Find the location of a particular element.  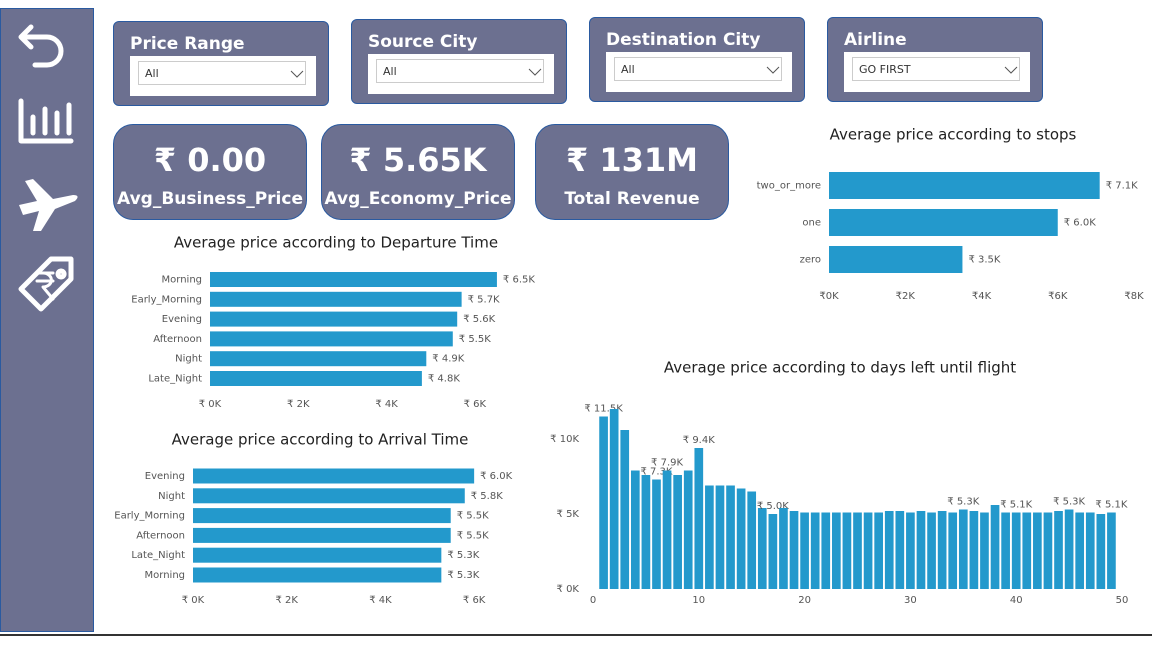

y-tick-label: ₹ 0K is located at coordinates (568, 589).